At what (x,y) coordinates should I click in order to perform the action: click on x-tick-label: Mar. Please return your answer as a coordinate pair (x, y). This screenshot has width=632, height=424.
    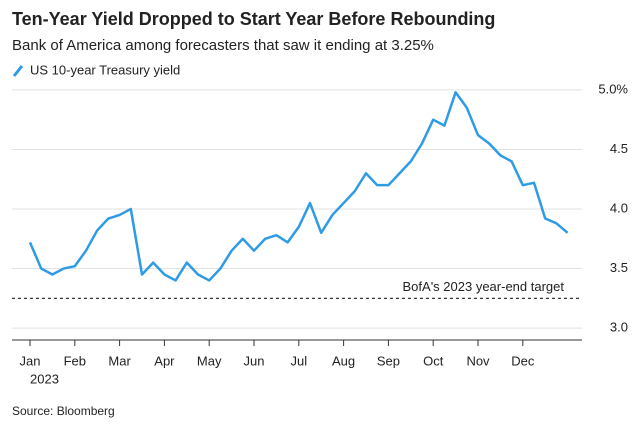
    Looking at the image, I should click on (119, 360).